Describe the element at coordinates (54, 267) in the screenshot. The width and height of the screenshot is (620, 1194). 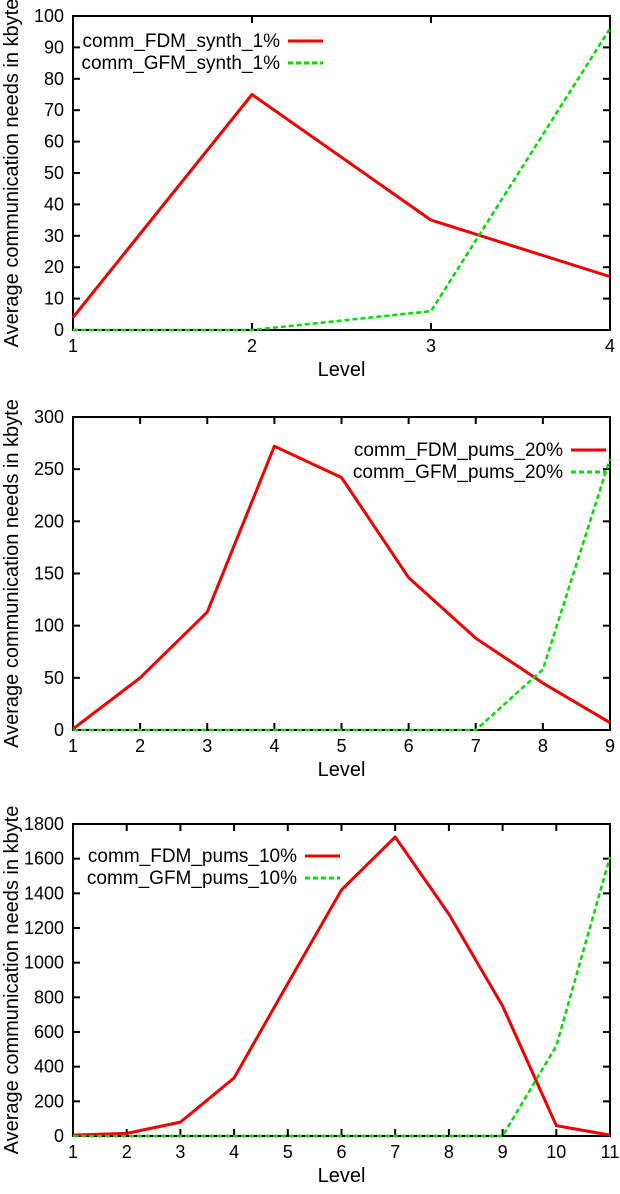
I see `y-tick-label: 20` at that location.